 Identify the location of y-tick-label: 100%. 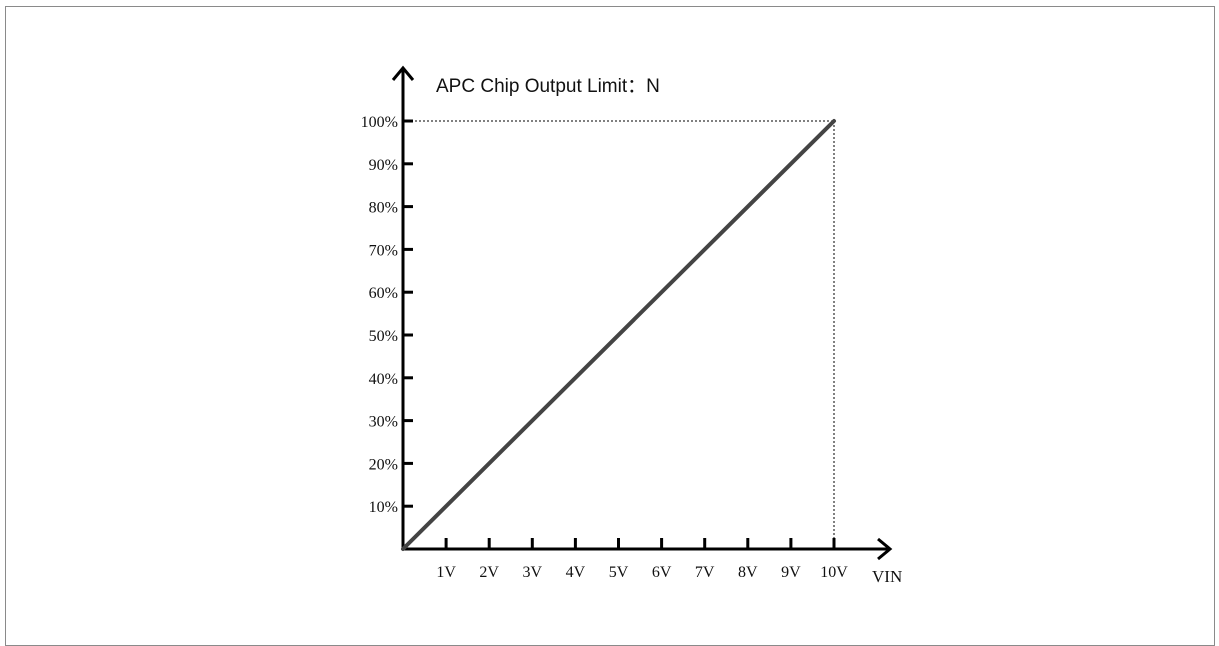
(379, 122).